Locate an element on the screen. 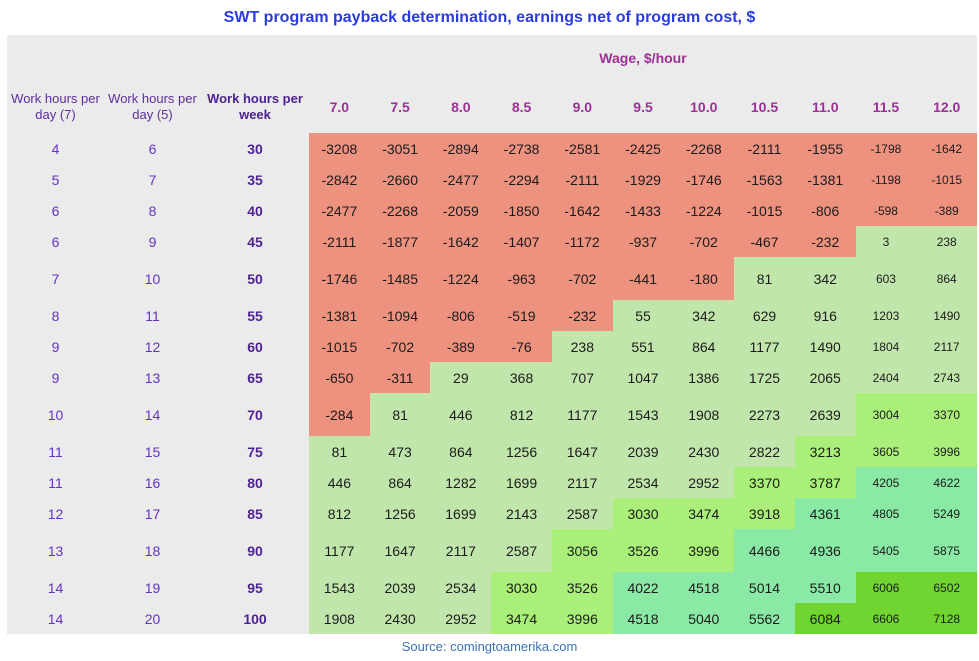  hours-per-day7-cell: 9 is located at coordinates (55, 346).